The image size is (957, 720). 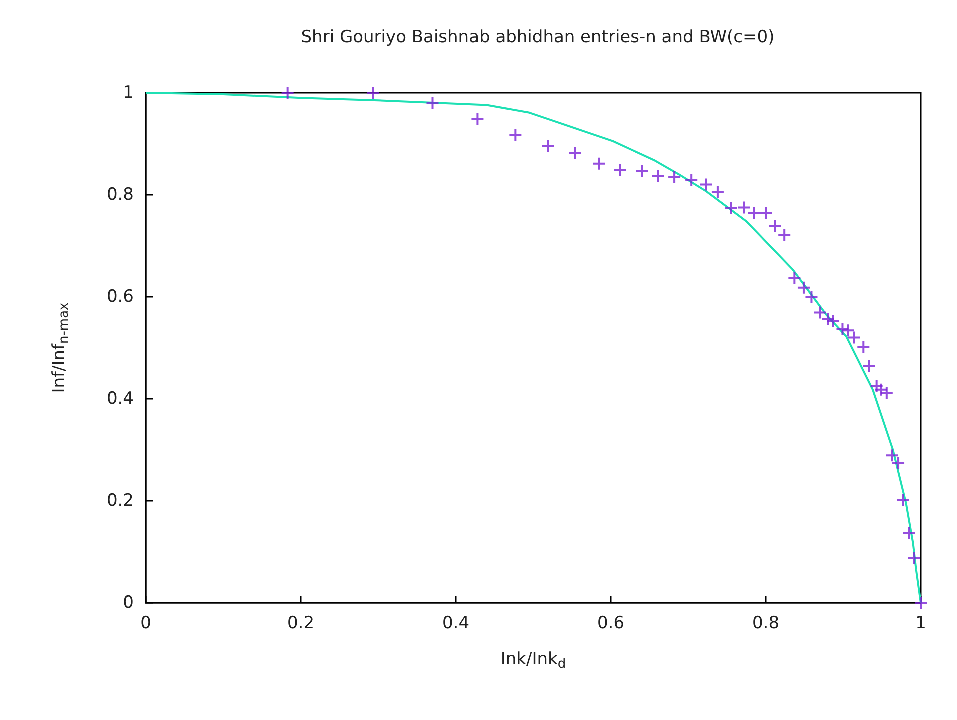 What do you see at coordinates (766, 624) in the screenshot?
I see `x-tick-label: 0.8` at bounding box center [766, 624].